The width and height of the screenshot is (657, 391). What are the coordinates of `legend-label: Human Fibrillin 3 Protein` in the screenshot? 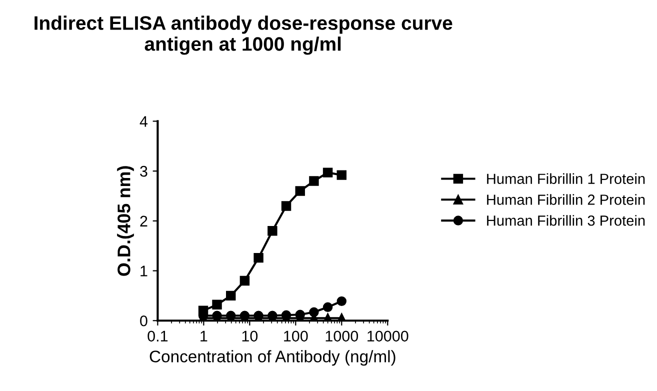 It's located at (566, 220).